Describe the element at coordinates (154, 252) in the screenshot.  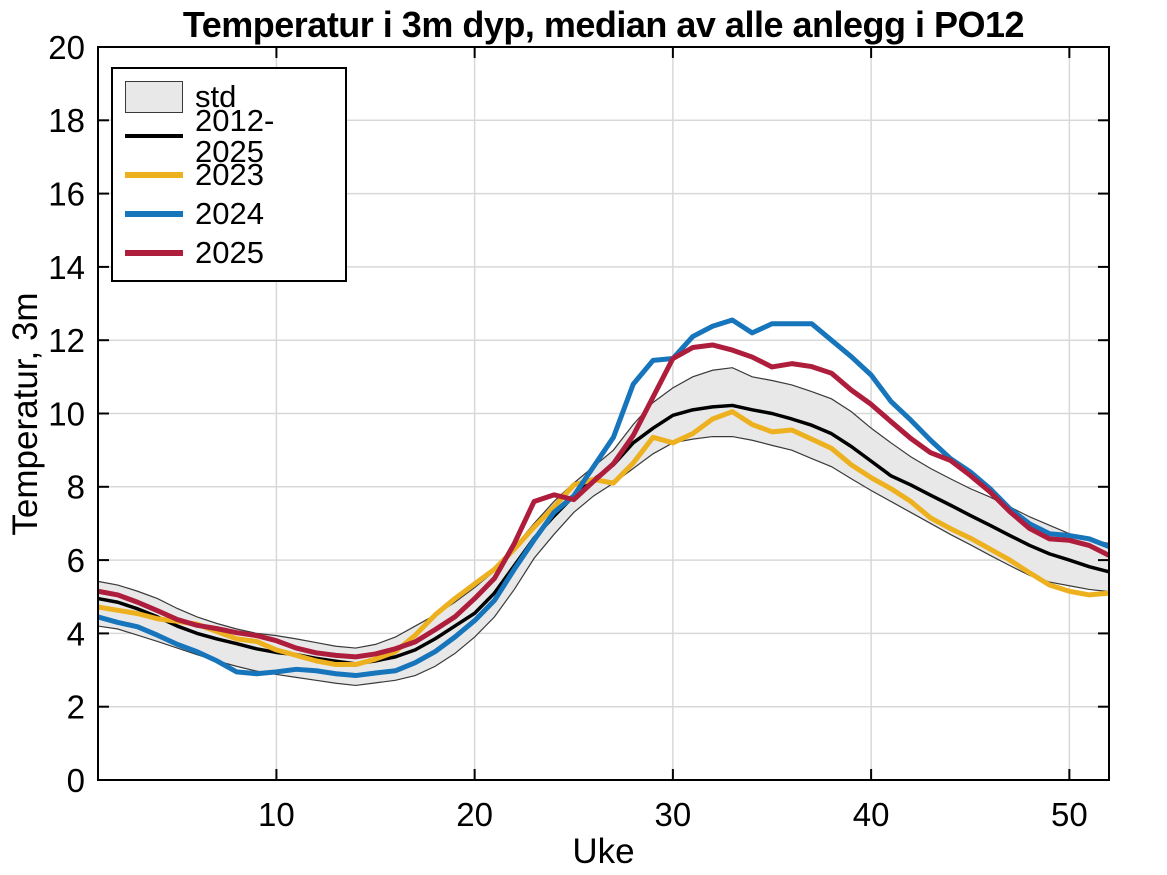
I see `line-2025-swatch` at that location.